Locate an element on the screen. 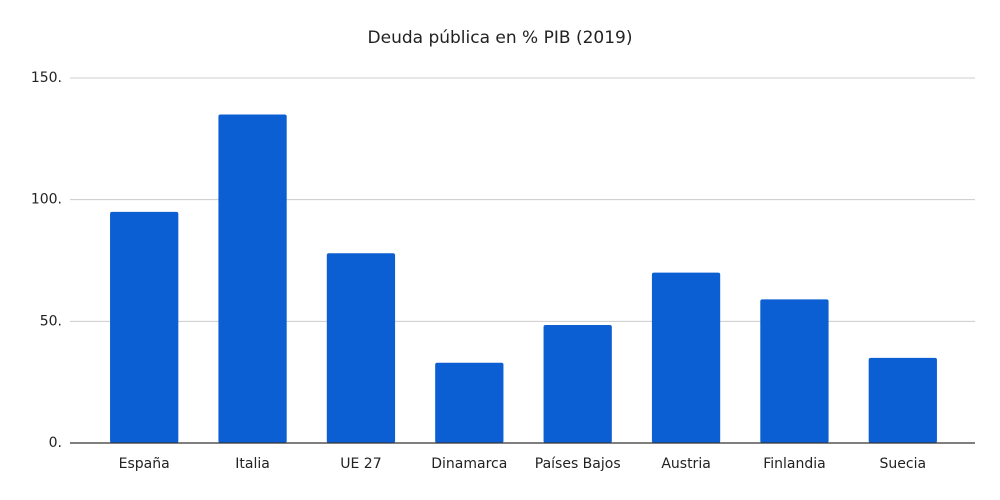 This screenshot has width=1000, height=500. x-tick-label: Italia is located at coordinates (252, 464).